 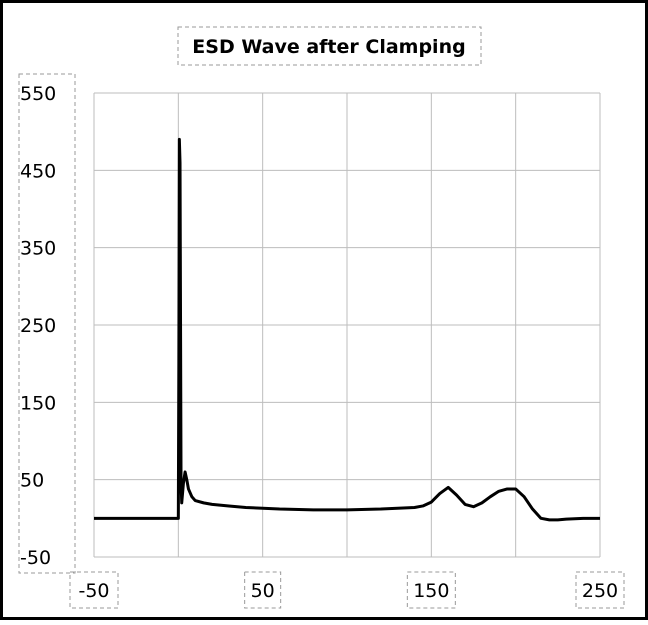 I want to click on x-tick-labels: -50 50 150 250, so click(x=347, y=590).